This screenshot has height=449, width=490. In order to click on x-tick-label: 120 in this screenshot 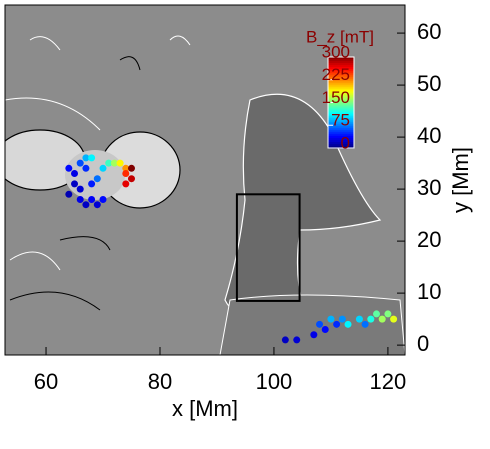, I will do `click(388, 381)`.